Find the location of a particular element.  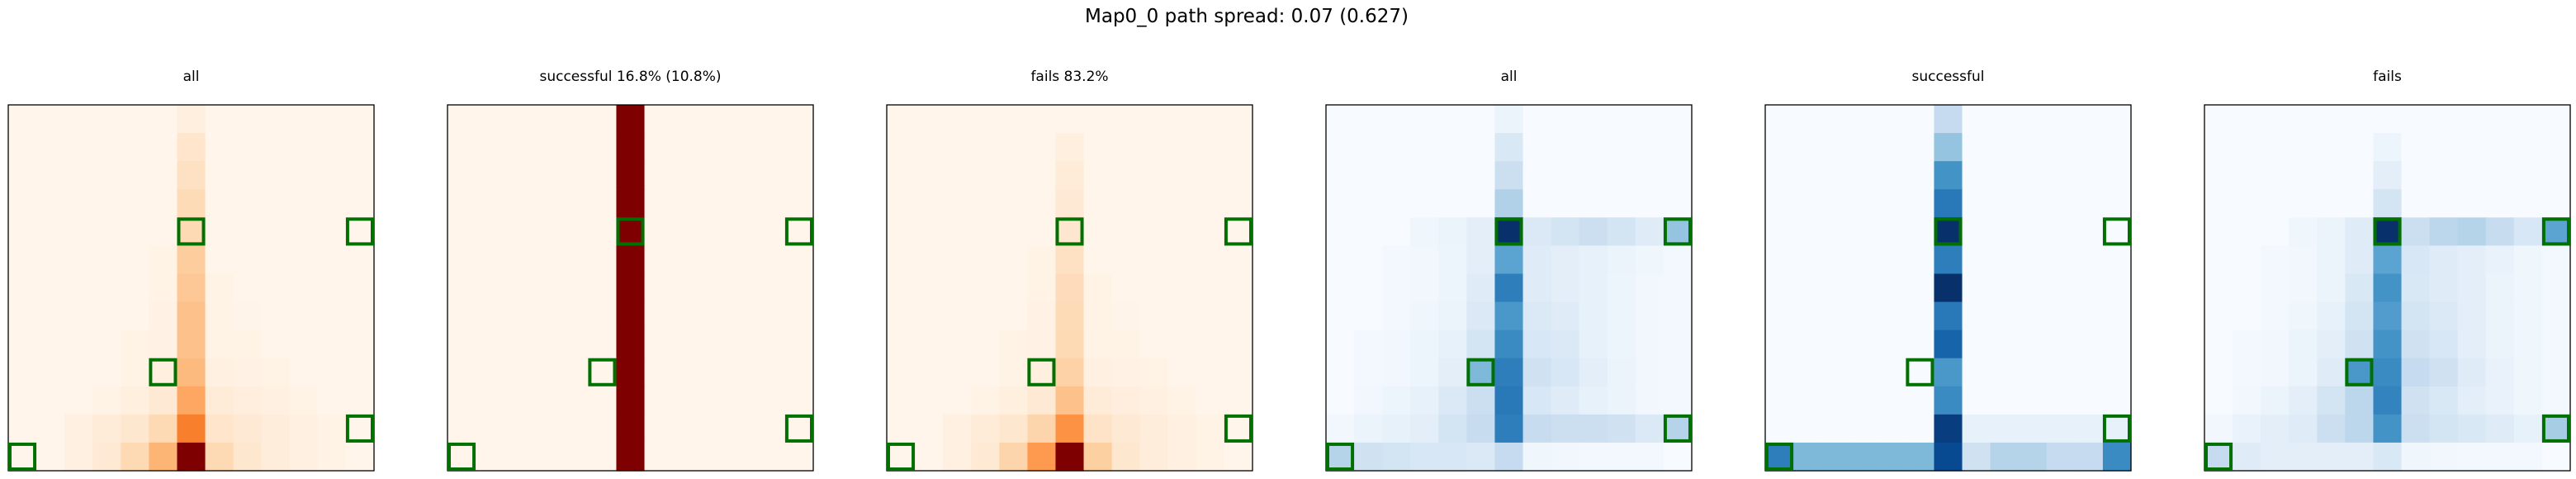

heatmap-panel: successful 16.8% (10.8%) is located at coordinates (630, 270).